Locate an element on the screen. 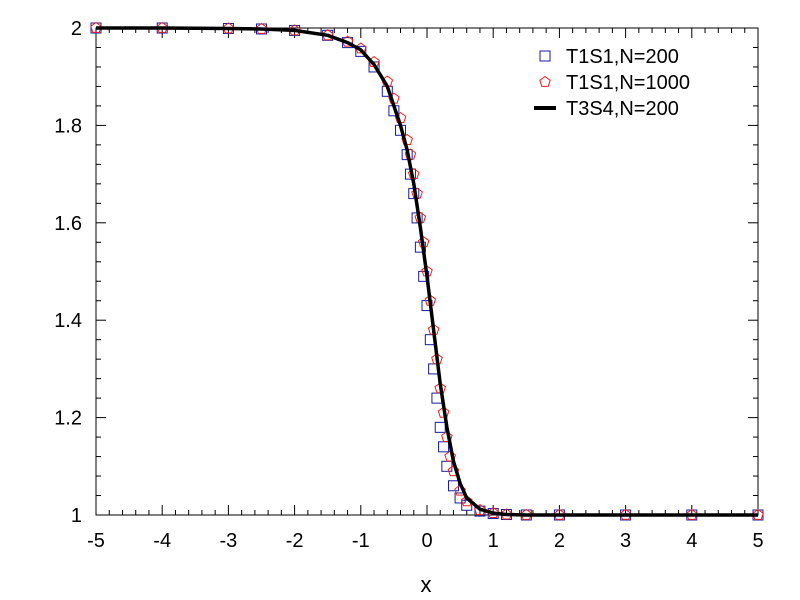  legend-item: T1S1,N=1000 is located at coordinates (614, 83).